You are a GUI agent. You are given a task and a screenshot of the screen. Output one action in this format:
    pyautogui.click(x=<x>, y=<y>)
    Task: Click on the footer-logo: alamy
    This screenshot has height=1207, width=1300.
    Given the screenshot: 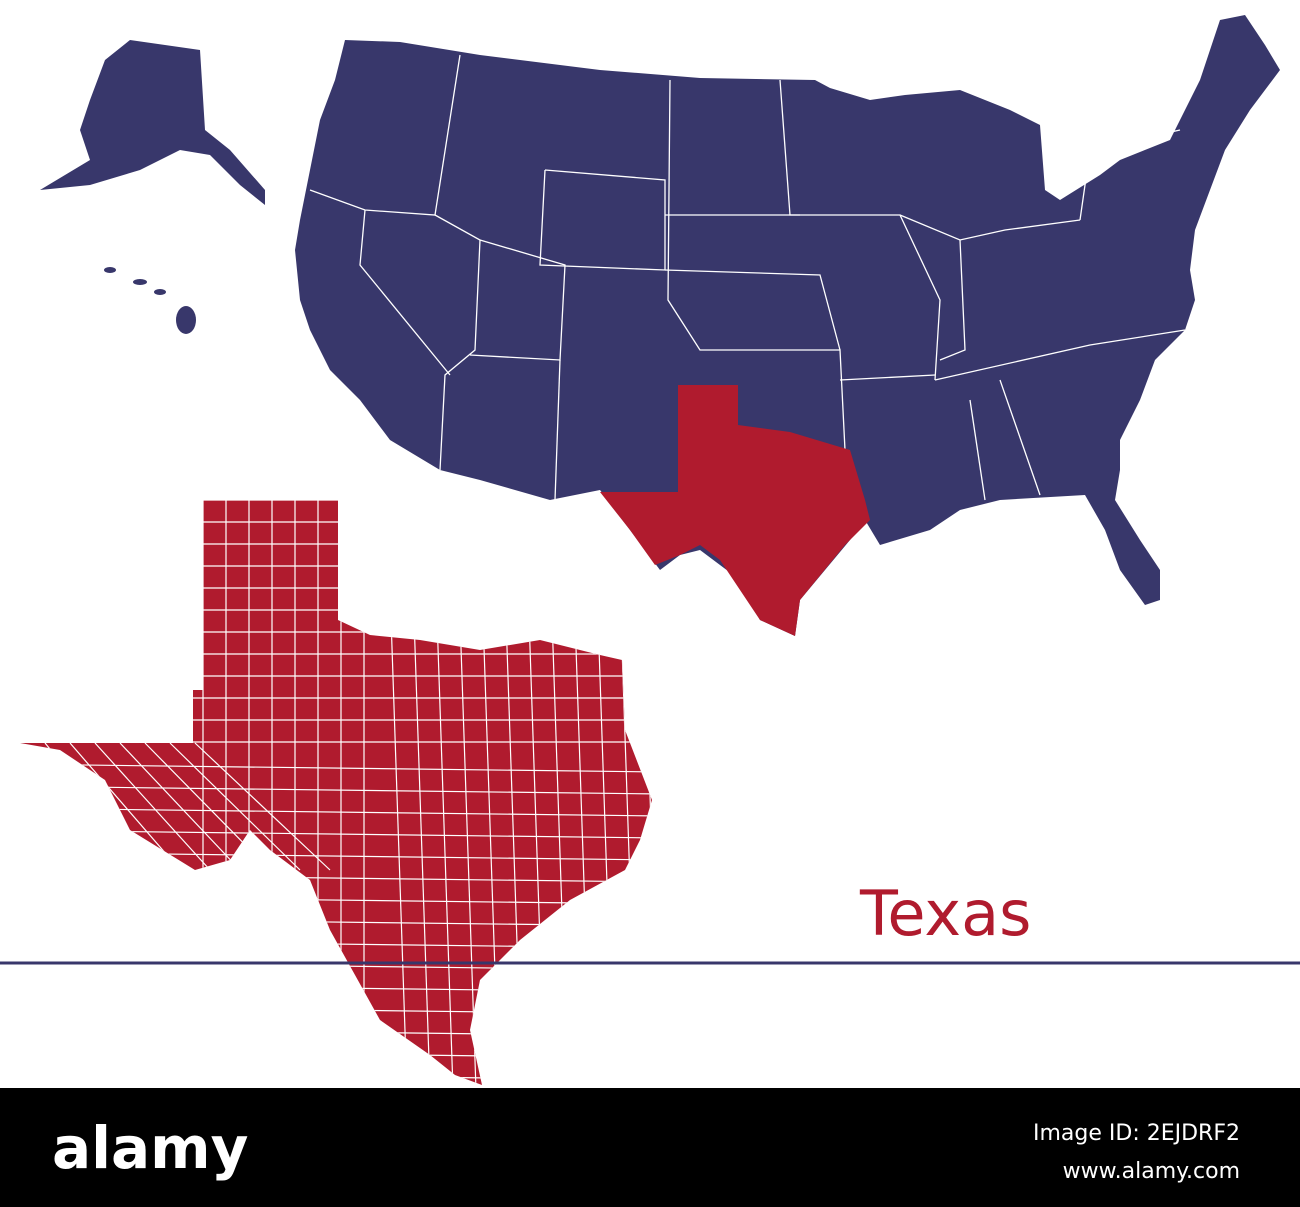 What is the action you would take?
    pyautogui.click(x=150, y=1148)
    